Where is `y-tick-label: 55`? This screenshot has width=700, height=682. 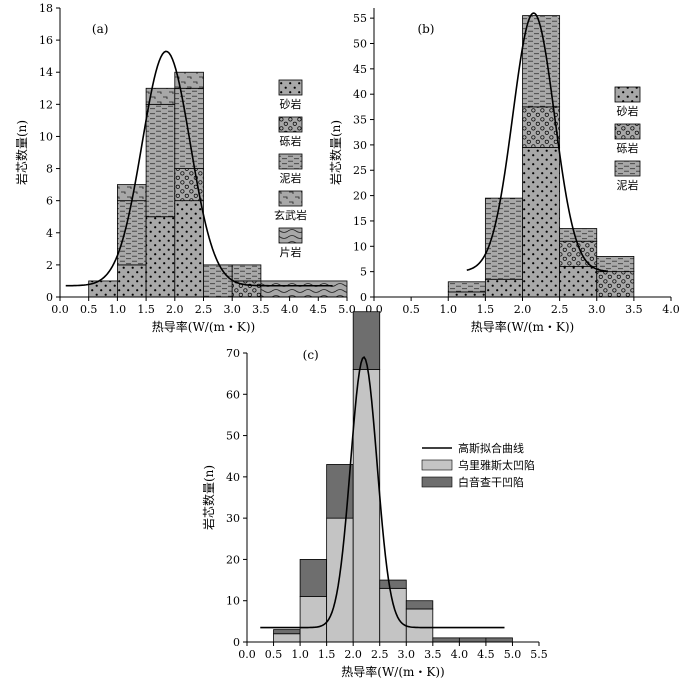
y-tick-label: 55 is located at coordinates (360, 18).